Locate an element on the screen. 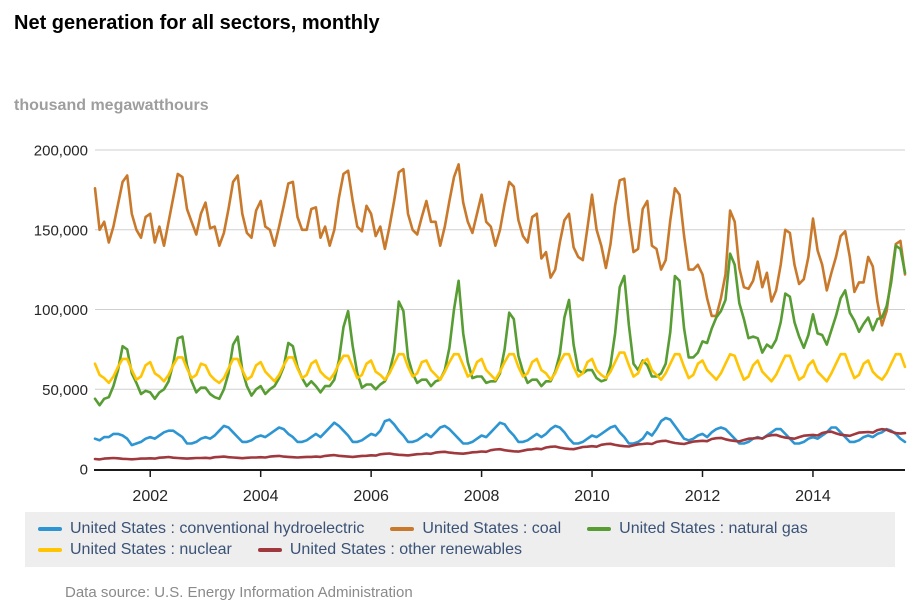 This screenshot has width=920, height=613. y-axis-units-label: thousand megawatthours is located at coordinates (111, 105).